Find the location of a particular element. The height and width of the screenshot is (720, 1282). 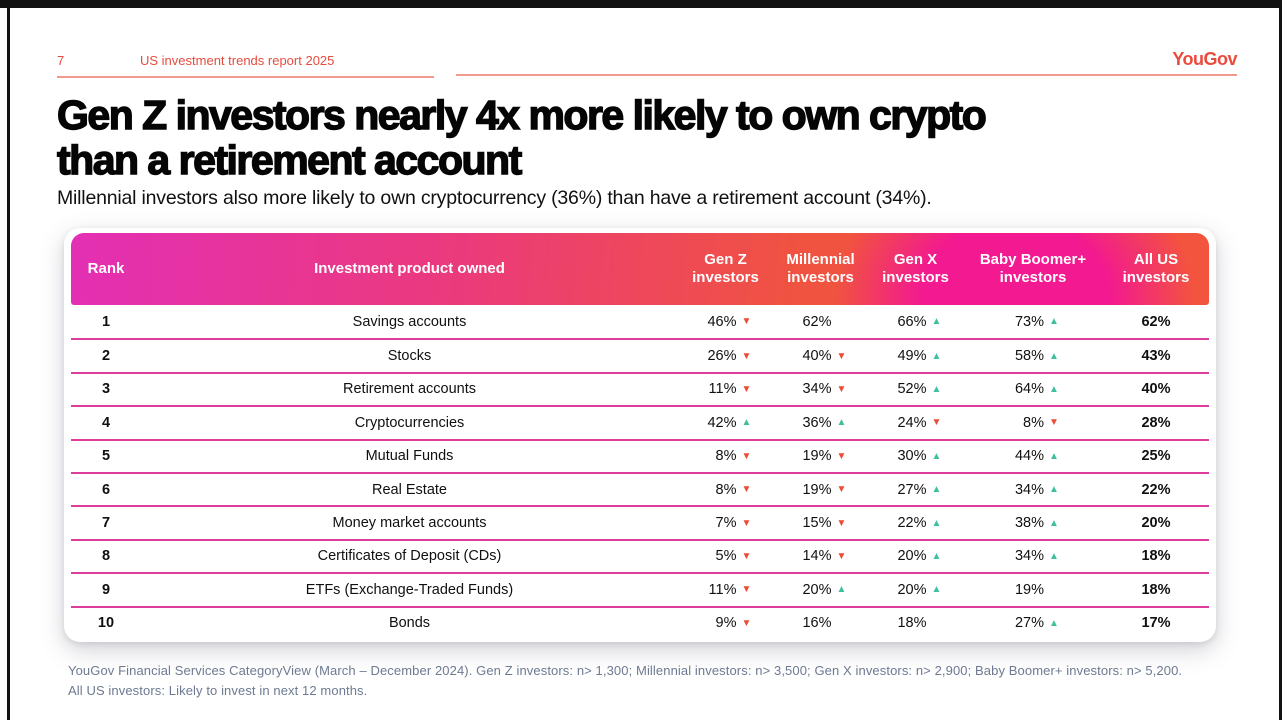

value-cell: 9% ▼ is located at coordinates (725, 623).